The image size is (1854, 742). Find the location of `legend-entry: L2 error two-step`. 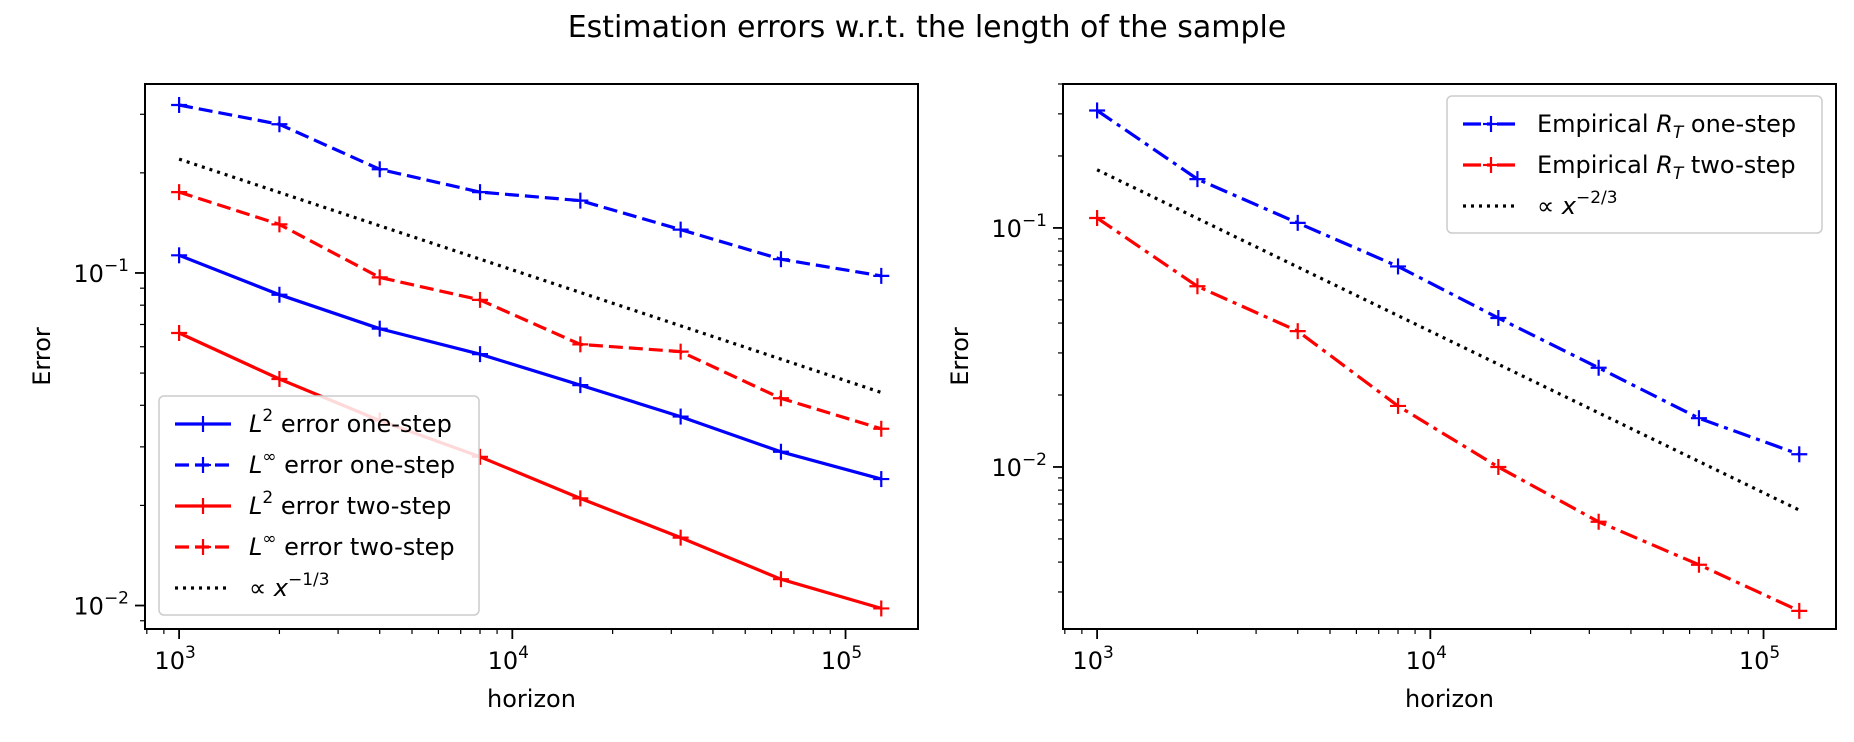

legend-entry: L2 error two-step is located at coordinates (313, 504).